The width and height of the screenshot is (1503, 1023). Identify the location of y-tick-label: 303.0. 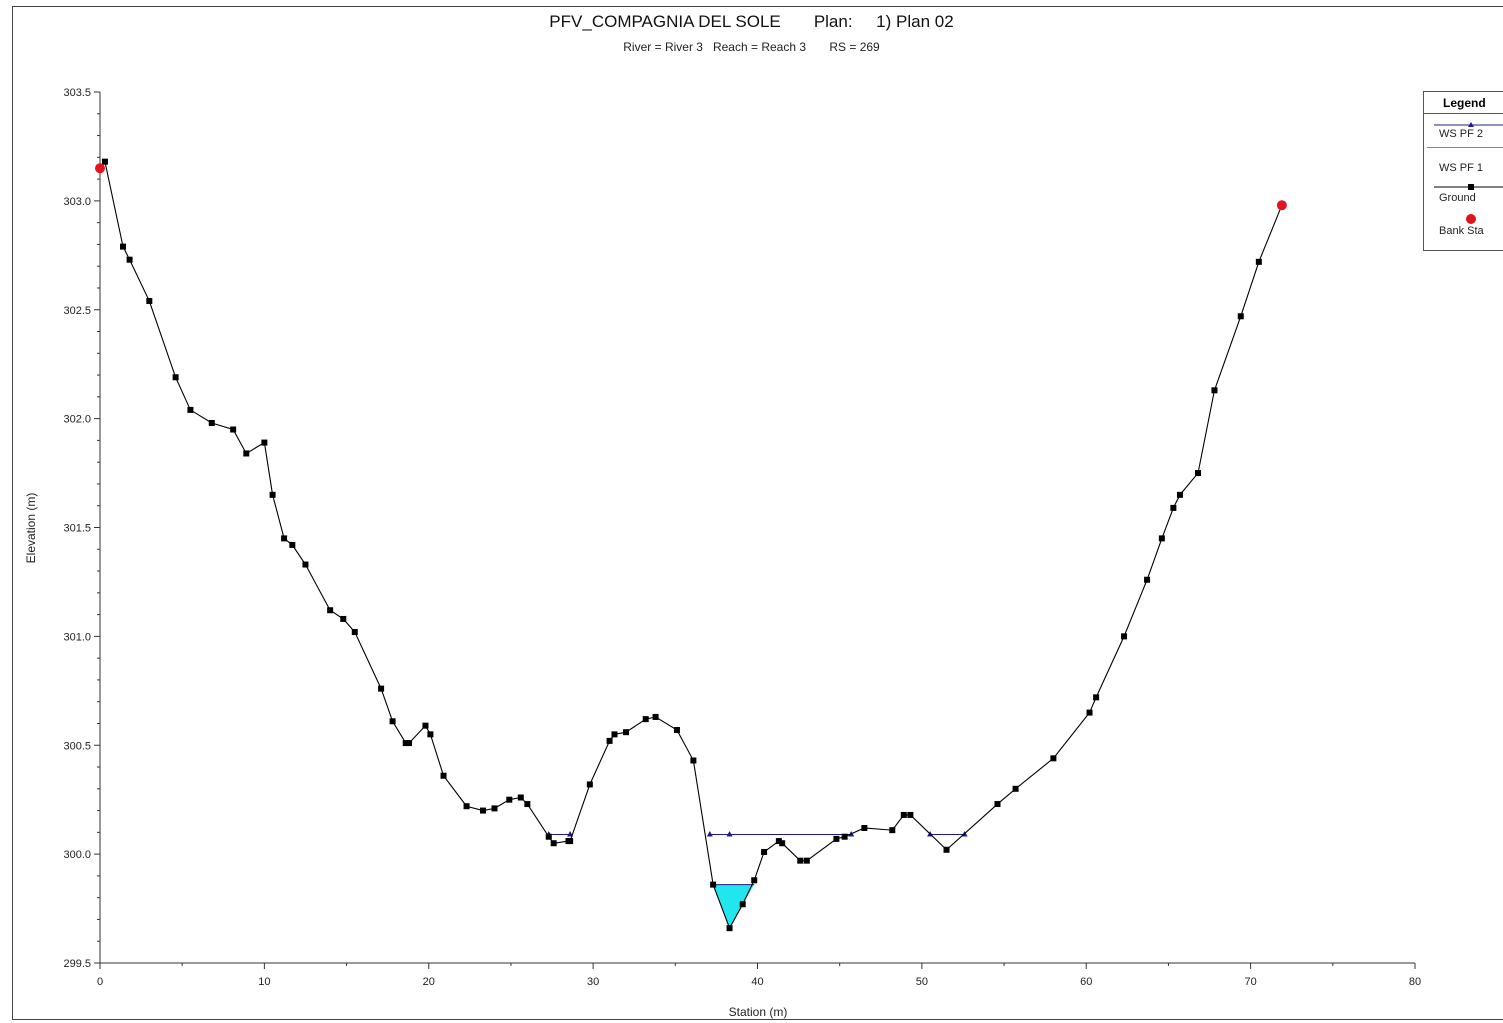
(77, 202).